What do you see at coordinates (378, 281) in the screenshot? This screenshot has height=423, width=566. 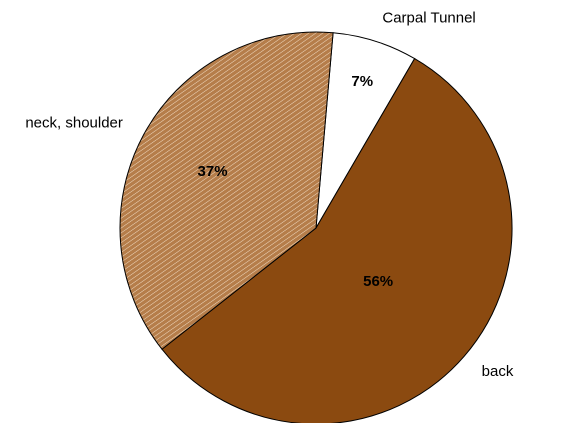 I see `value-label: 56%` at bounding box center [378, 281].